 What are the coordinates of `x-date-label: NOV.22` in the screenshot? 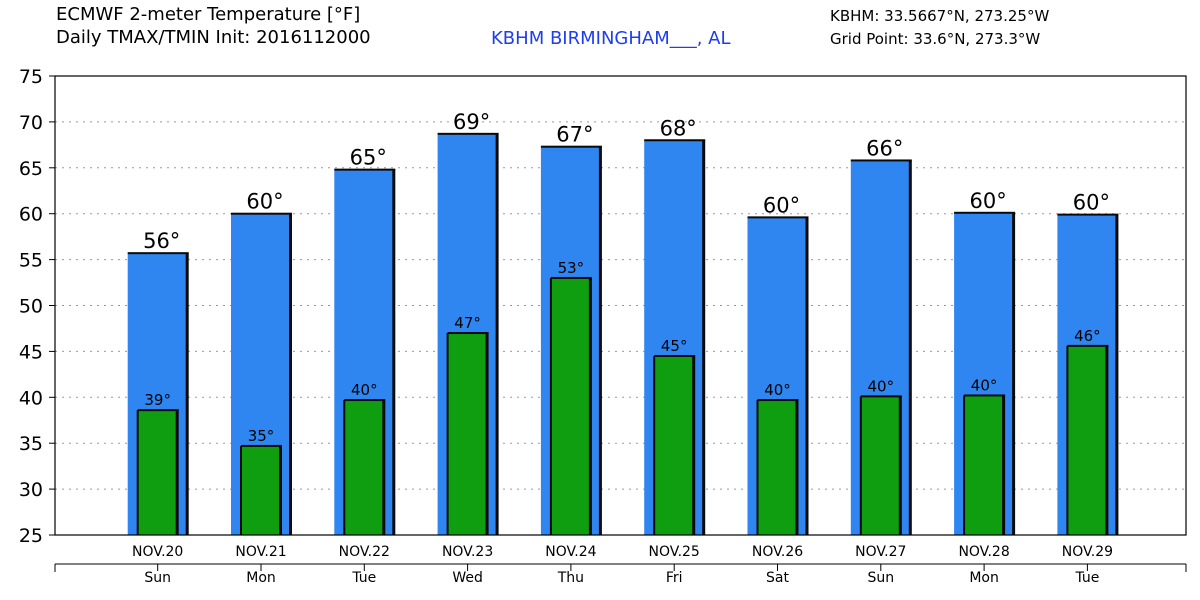 It's located at (364, 552).